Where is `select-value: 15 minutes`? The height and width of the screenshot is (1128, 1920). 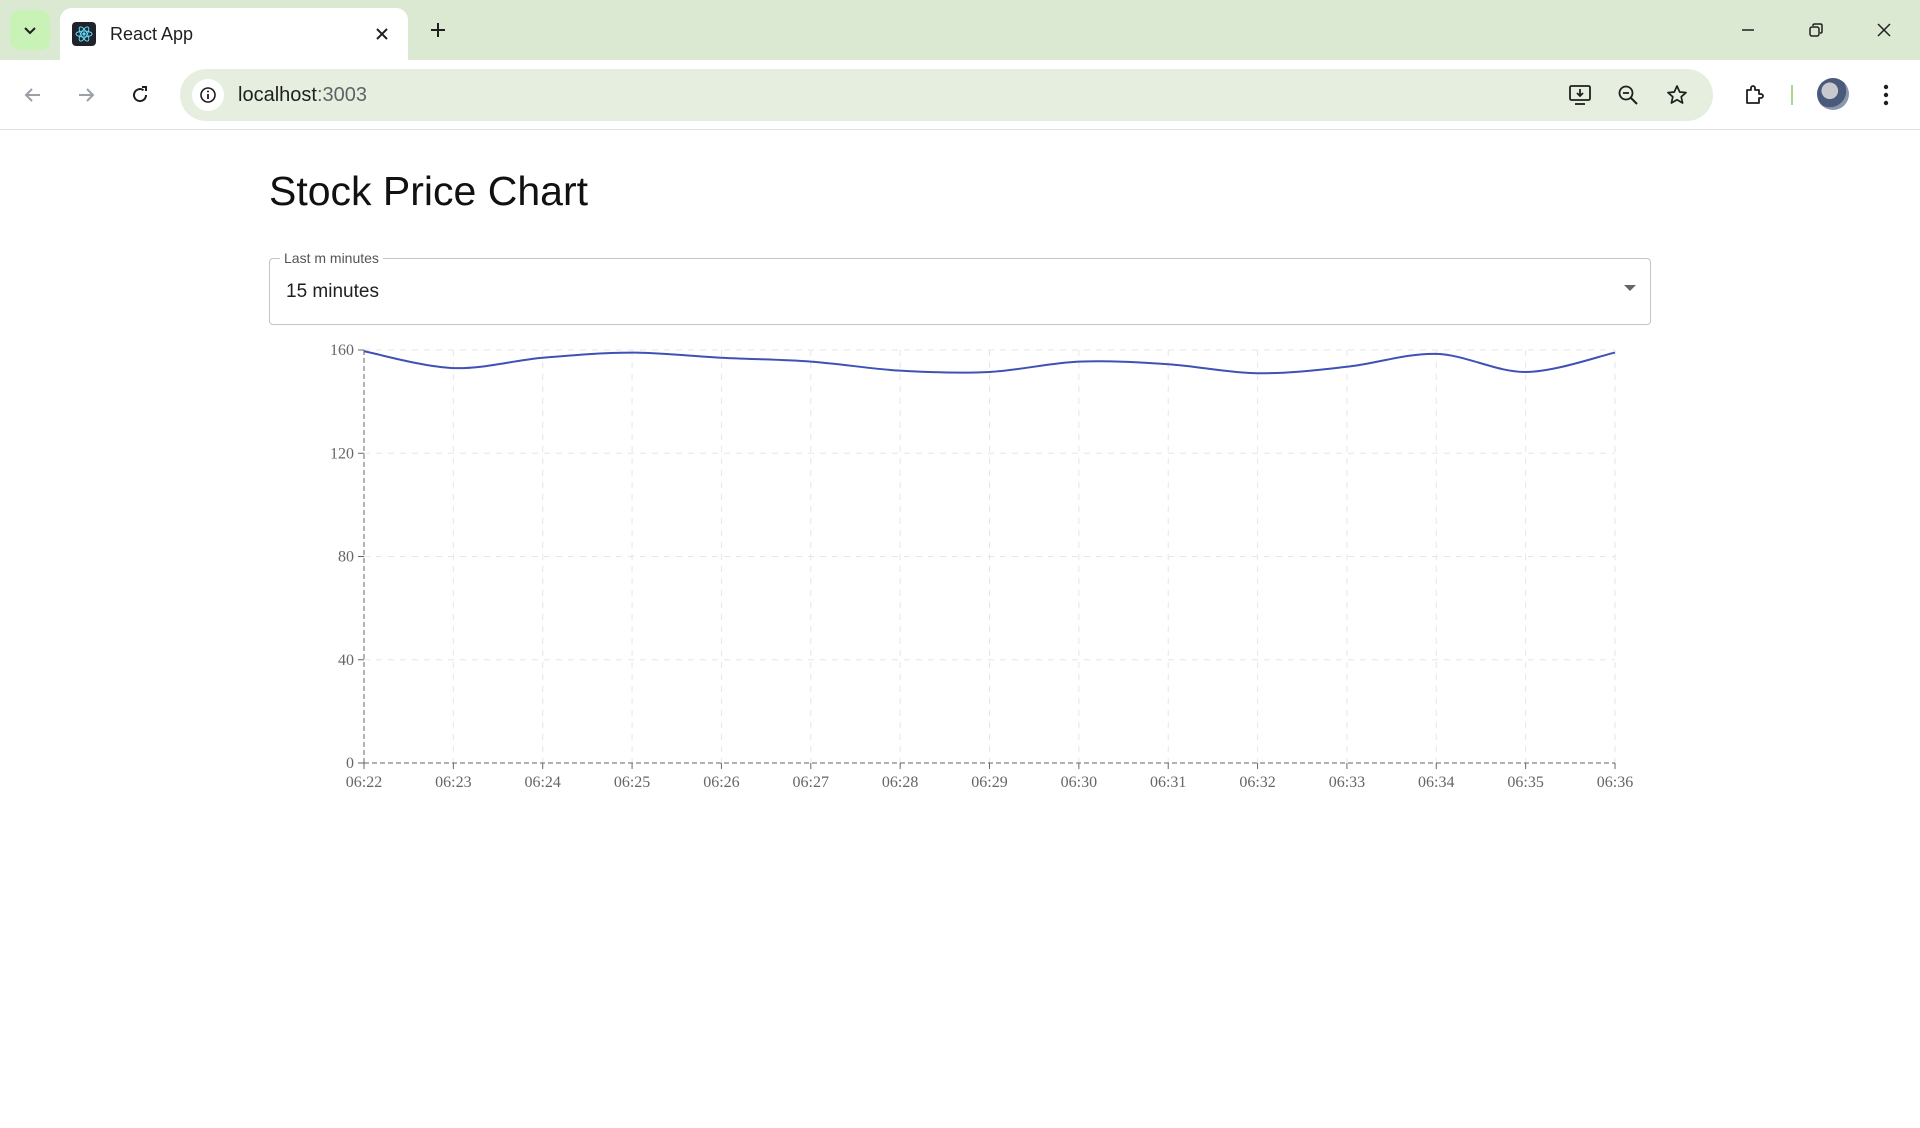
select-value: 15 minutes is located at coordinates (332, 291).